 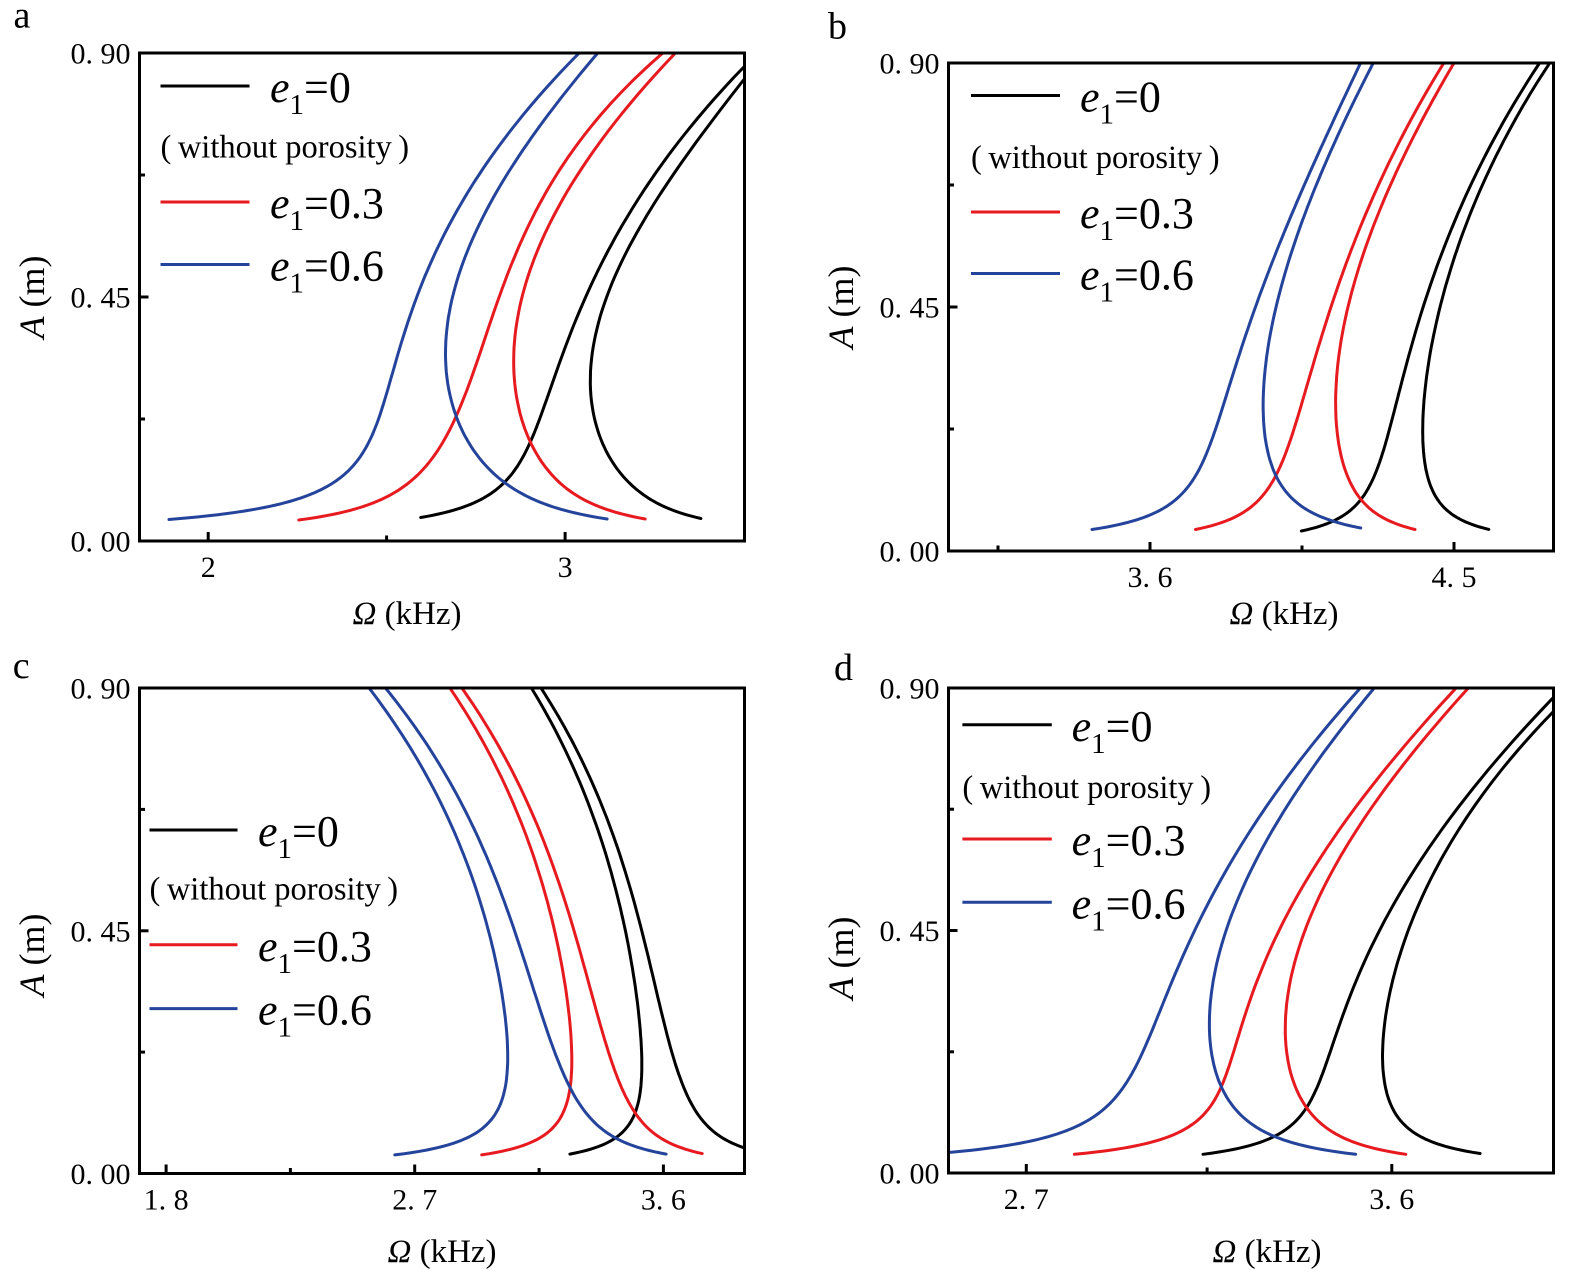 What do you see at coordinates (565, 567) in the screenshot?
I see `svg-text: 3` at bounding box center [565, 567].